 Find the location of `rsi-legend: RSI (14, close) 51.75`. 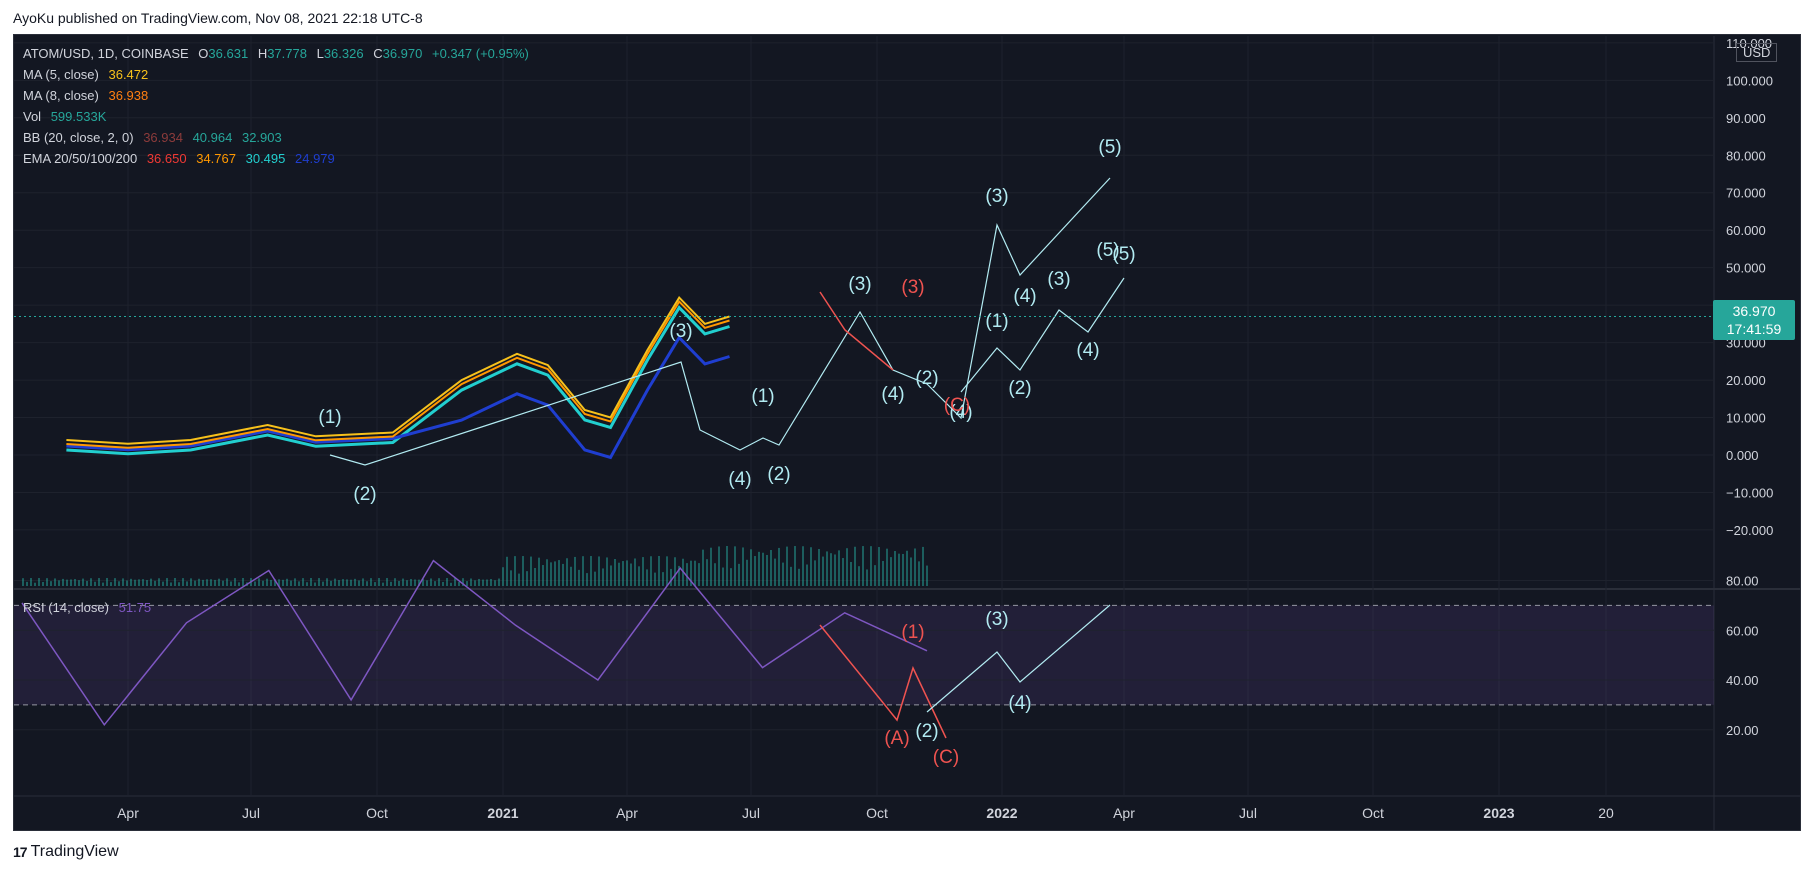

rsi-legend: RSI (14, close) 51.75 is located at coordinates (90, 607).